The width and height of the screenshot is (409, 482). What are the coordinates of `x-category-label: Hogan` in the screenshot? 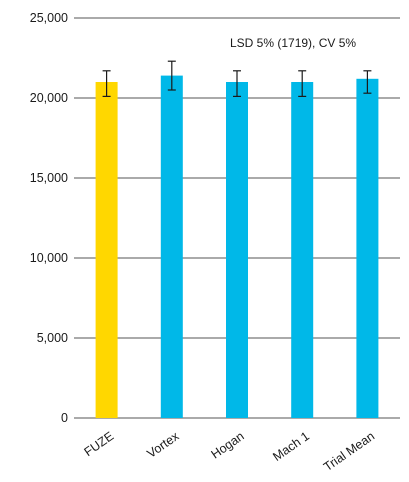 It's located at (228, 445).